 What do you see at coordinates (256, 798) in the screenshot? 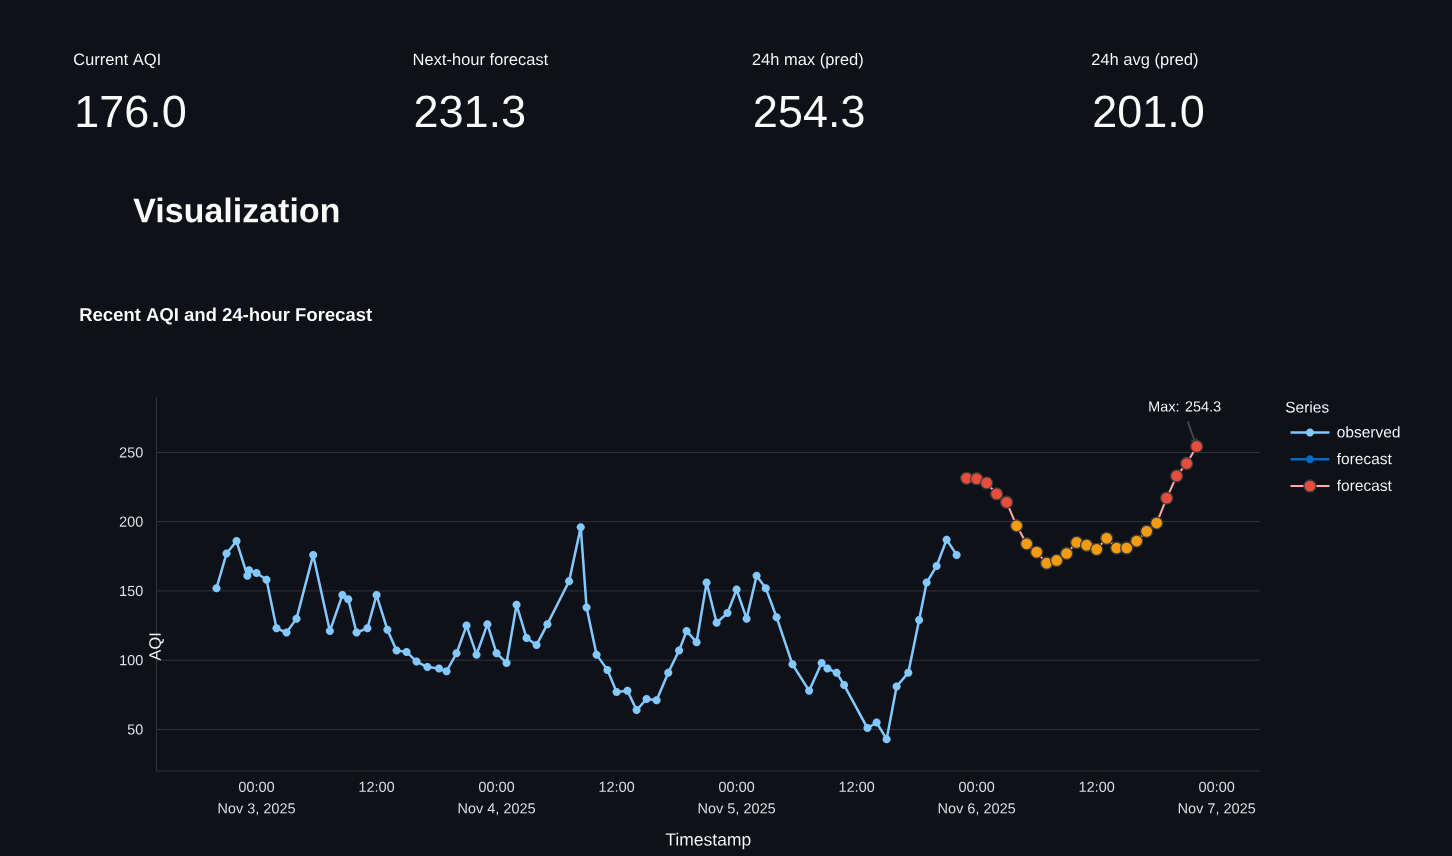
I see `x-tick-label: 00:00 Nov 3, 2025` at bounding box center [256, 798].